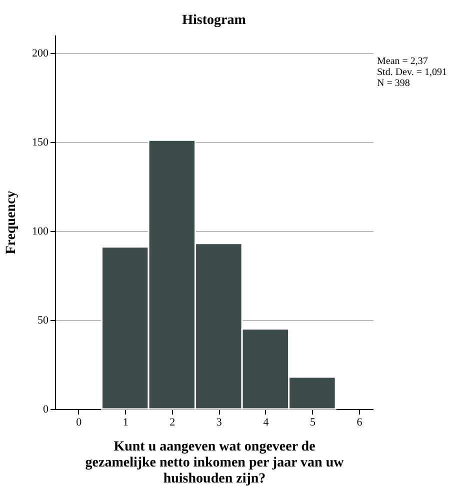 The image size is (461, 486). Describe the element at coordinates (393, 83) in the screenshot. I see `text: N = 398` at that location.